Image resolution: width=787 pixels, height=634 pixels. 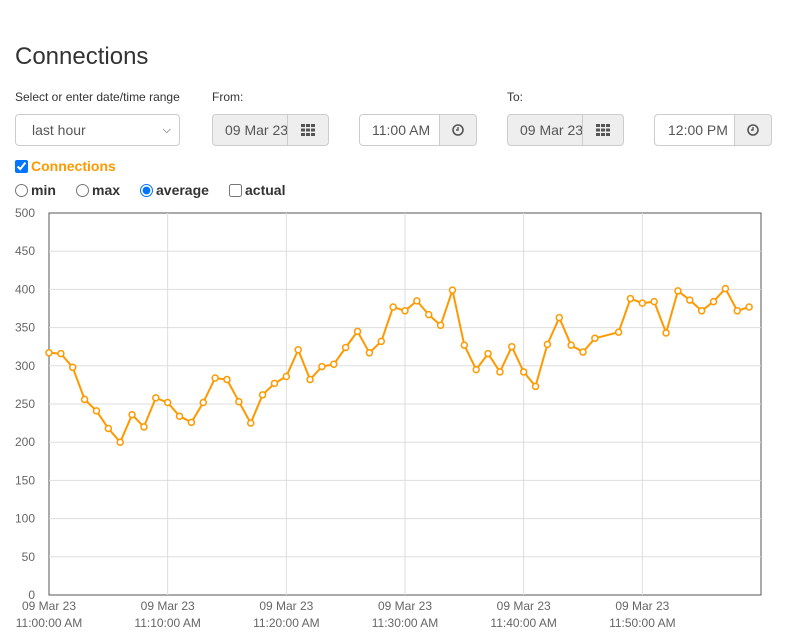 I want to click on y-tick-label: 100, so click(x=25, y=519).